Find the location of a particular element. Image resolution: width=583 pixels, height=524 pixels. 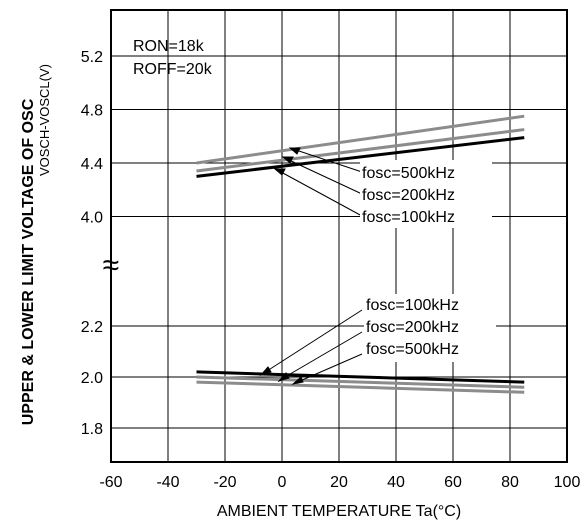

series-line-upper-fosc-100khz is located at coordinates (360, 157).